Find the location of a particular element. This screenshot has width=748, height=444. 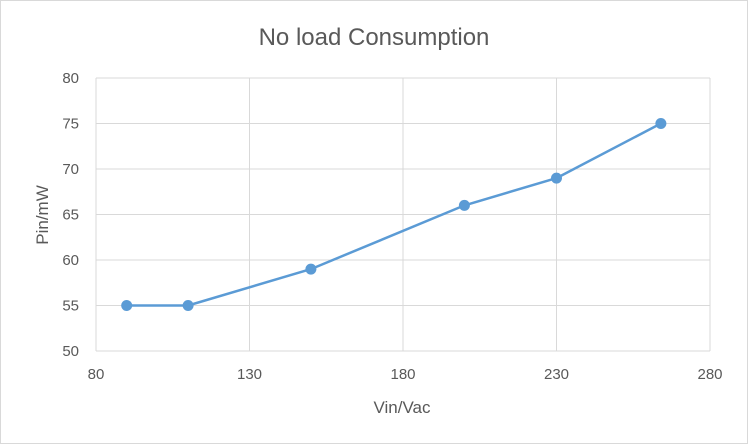

x-tick-label: 80 is located at coordinates (96, 374).